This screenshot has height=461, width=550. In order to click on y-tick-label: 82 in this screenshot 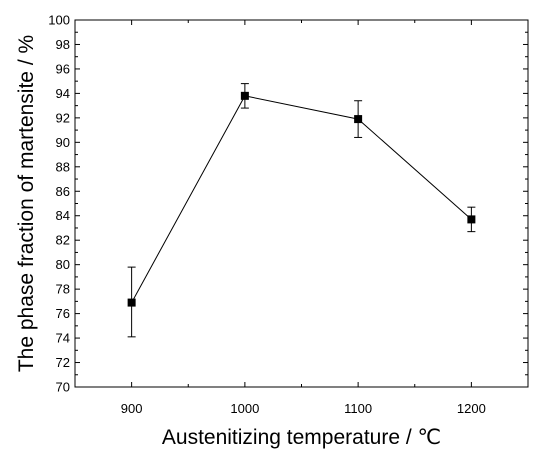, I will do `click(63, 240)`.